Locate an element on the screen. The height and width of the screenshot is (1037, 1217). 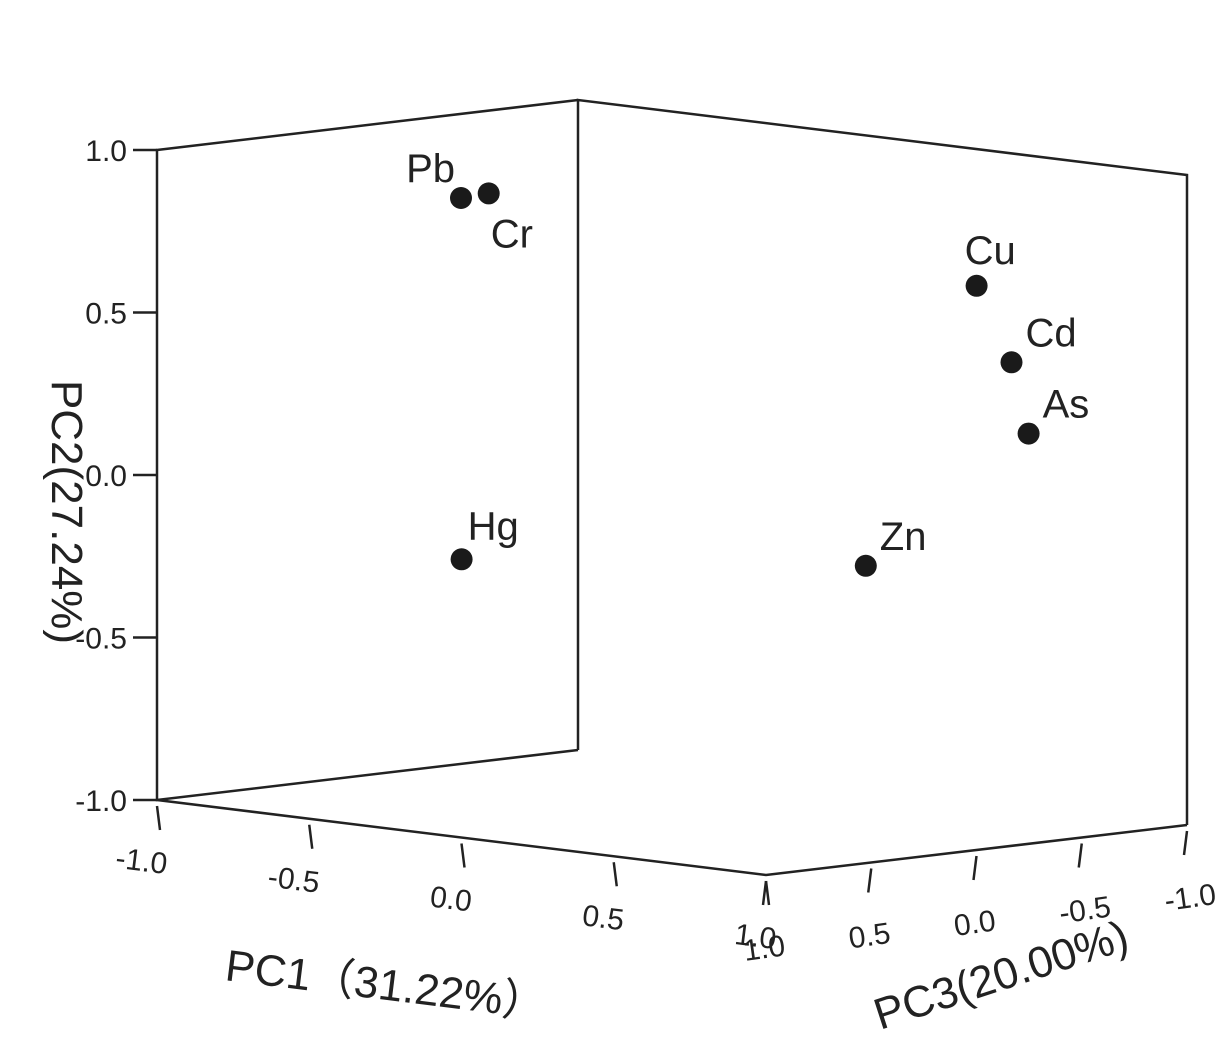
floor-edges is located at coordinates (672, 837).